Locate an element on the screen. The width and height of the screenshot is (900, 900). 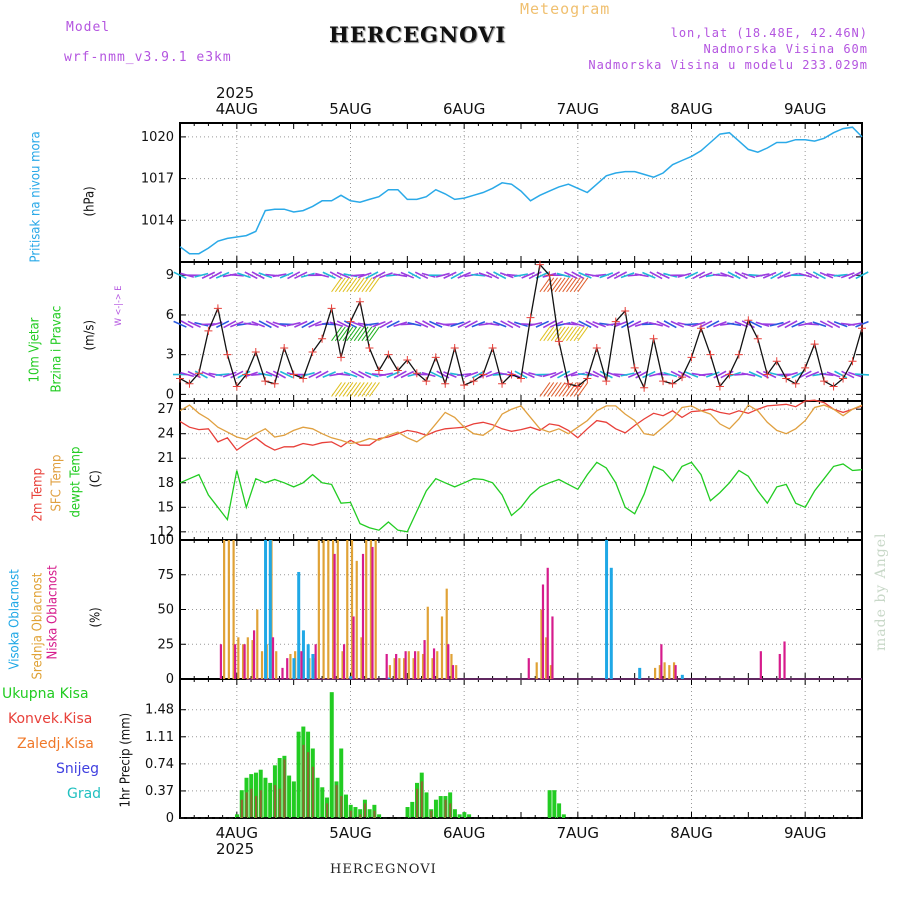
ytick-label: 1.48 is located at coordinates (159, 710).